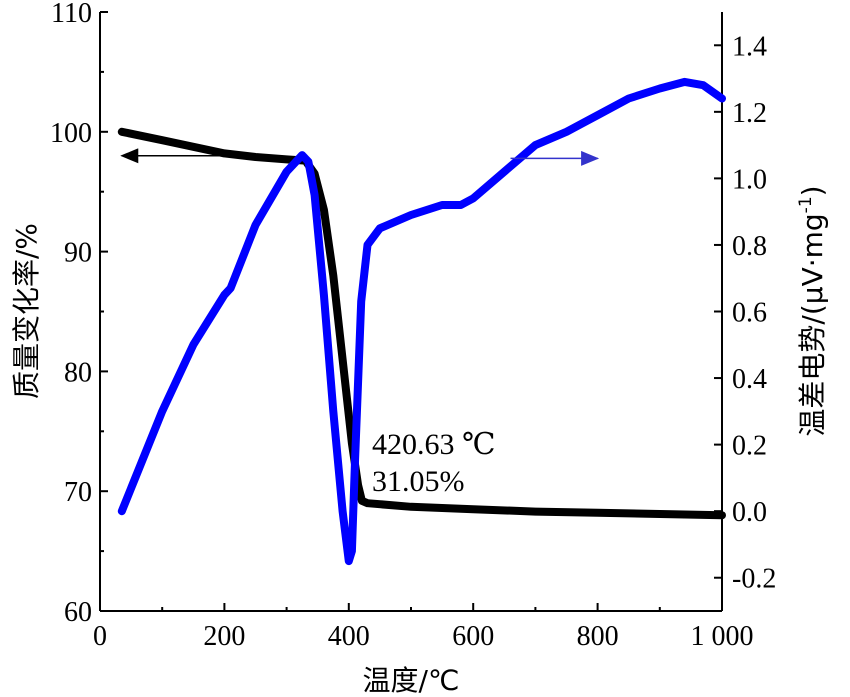 The image size is (850, 697). What do you see at coordinates (473, 636) in the screenshot?
I see `x-tick-label: 600` at bounding box center [473, 636].